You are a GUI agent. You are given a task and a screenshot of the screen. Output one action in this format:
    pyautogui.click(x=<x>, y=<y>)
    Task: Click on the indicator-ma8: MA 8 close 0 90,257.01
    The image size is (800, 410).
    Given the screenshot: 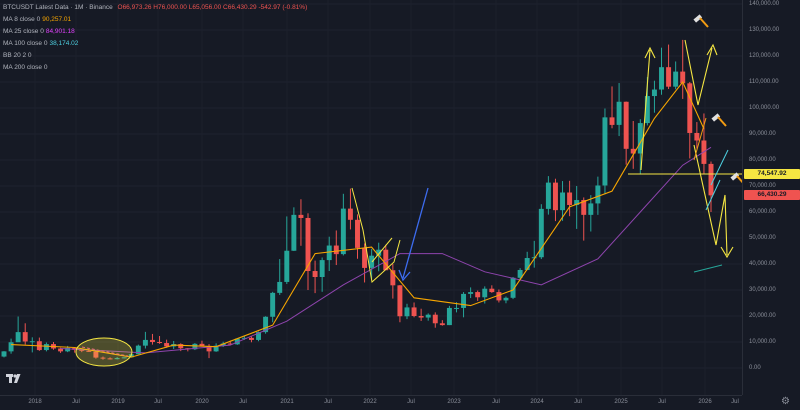 What is the action you would take?
    pyautogui.click(x=155, y=20)
    